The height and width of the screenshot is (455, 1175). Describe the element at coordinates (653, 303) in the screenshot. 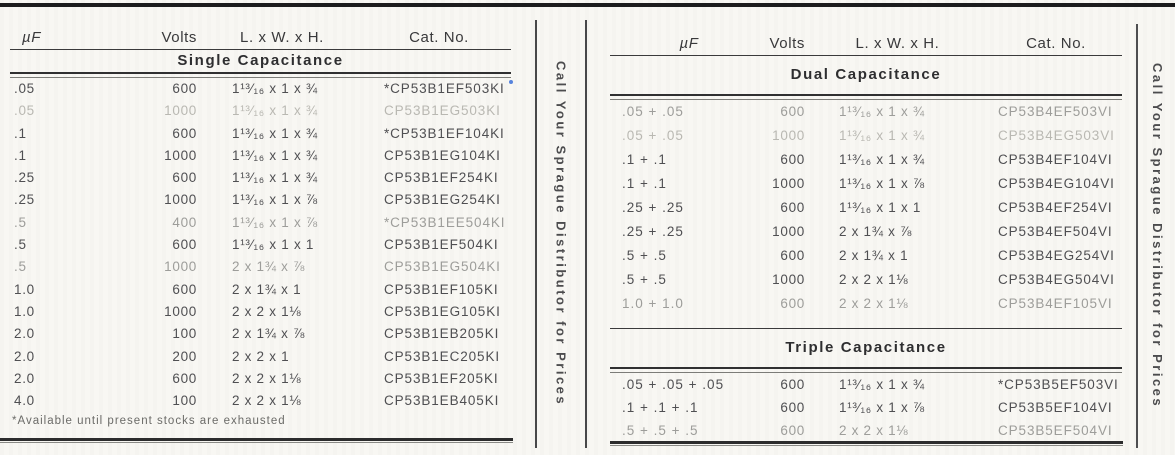

I see `cell-uf: 1.0 + 1.0` at that location.